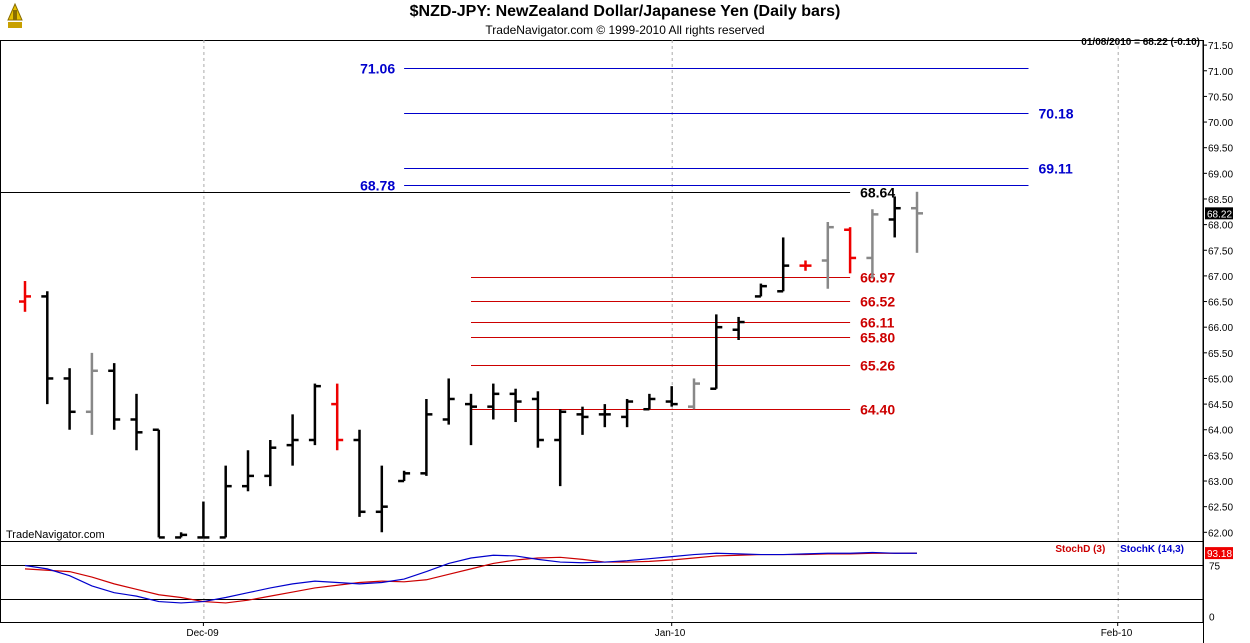 Image resolution: width=1250 pixels, height=643 pixels. I want to click on price-tick-label: 71.00, so click(1220, 72).